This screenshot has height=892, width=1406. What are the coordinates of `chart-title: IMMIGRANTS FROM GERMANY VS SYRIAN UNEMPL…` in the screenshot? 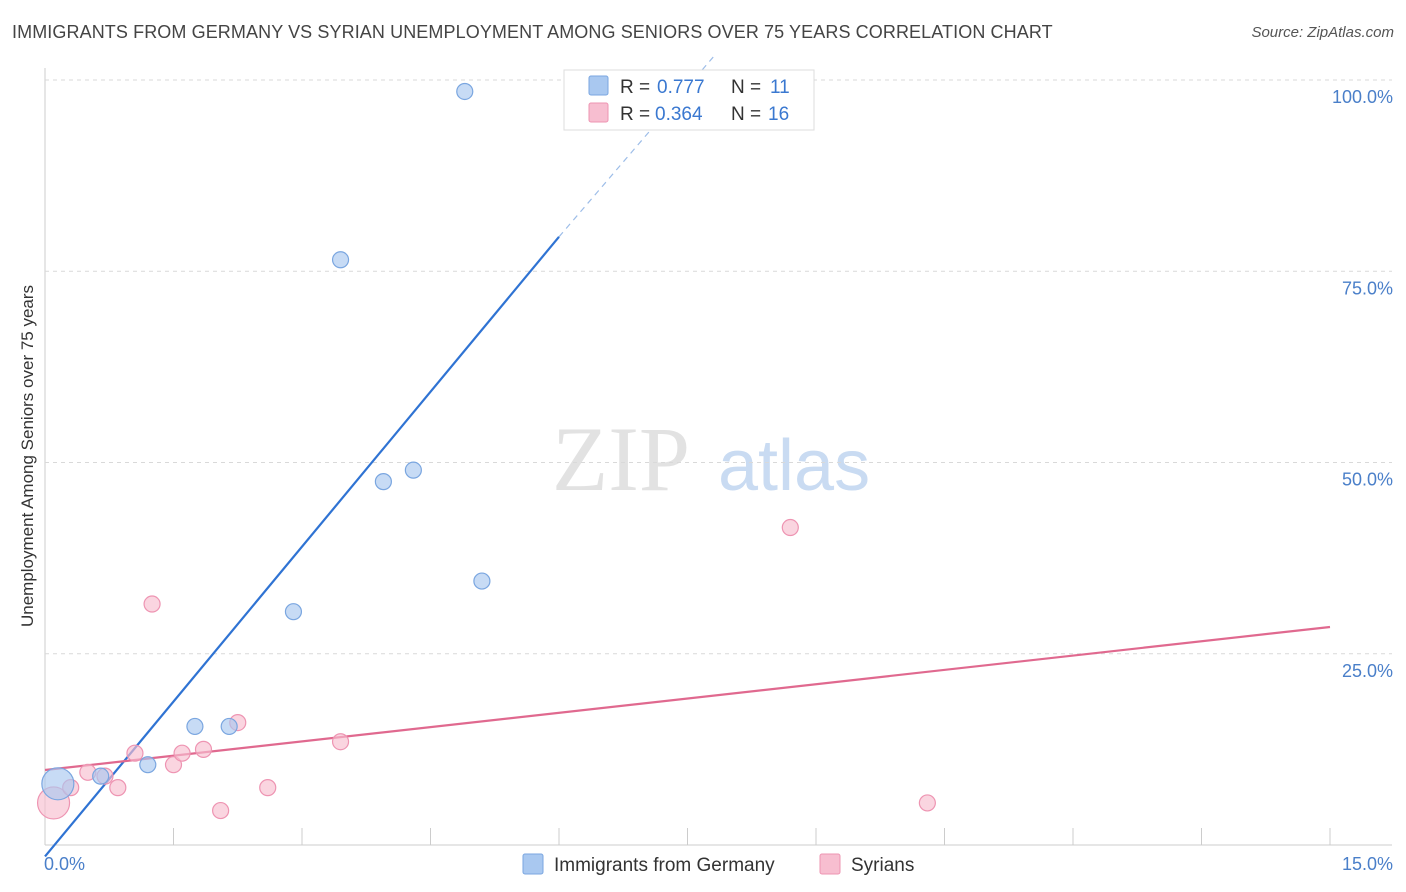 It's located at (532, 32).